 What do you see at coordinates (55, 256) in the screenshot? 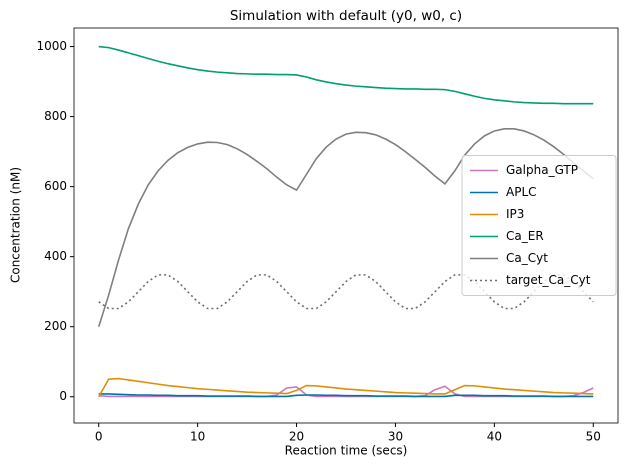
I see `y-tick-label: 400` at bounding box center [55, 256].